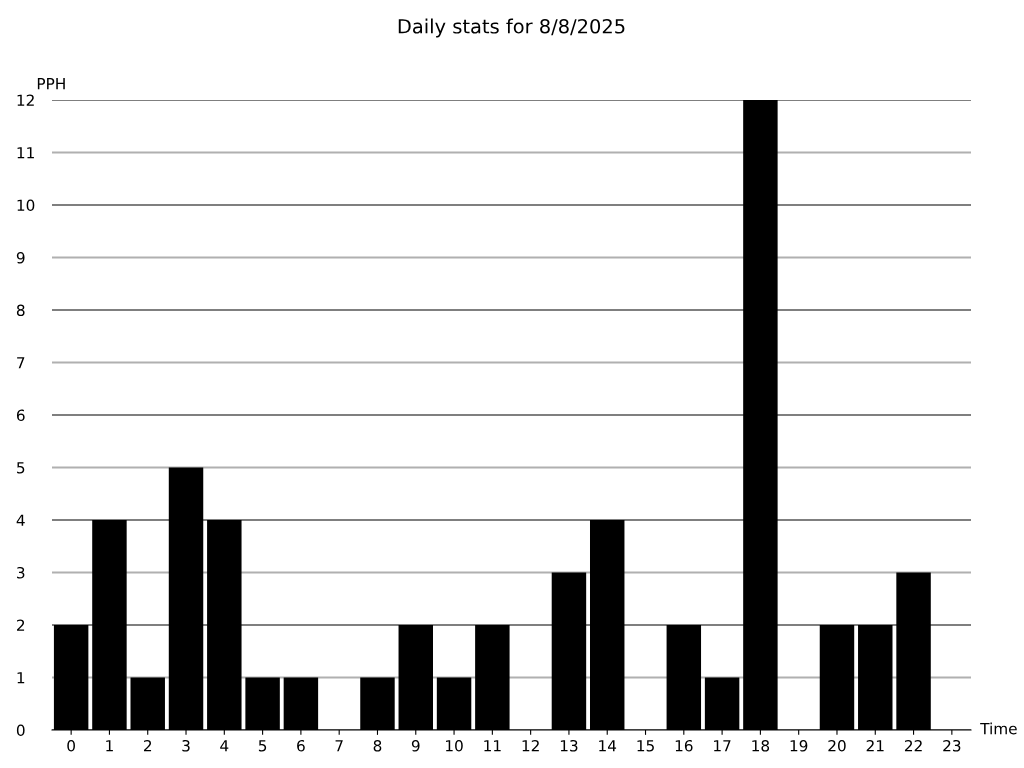 Image resolution: width=1024 pixels, height=768 pixels. Describe the element at coordinates (21, 468) in the screenshot. I see `y-tick-label: 5` at that location.